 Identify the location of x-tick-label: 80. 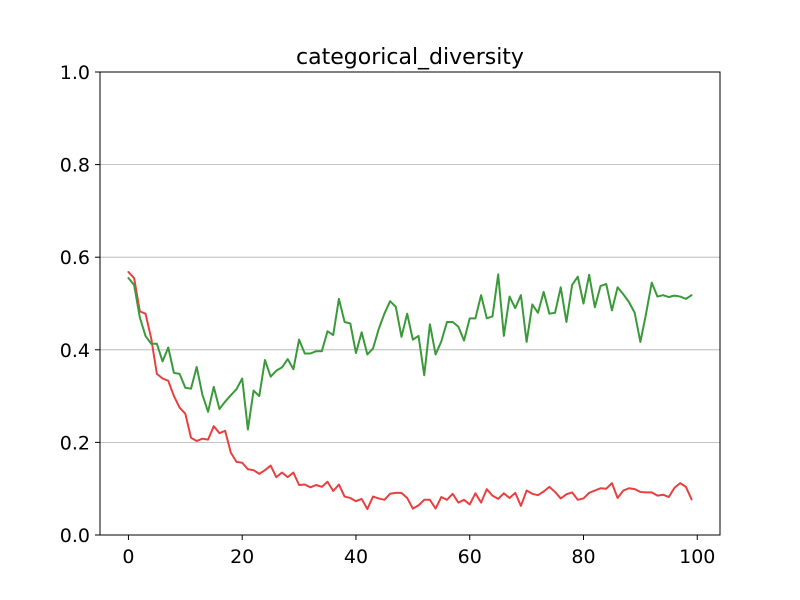
(583, 557).